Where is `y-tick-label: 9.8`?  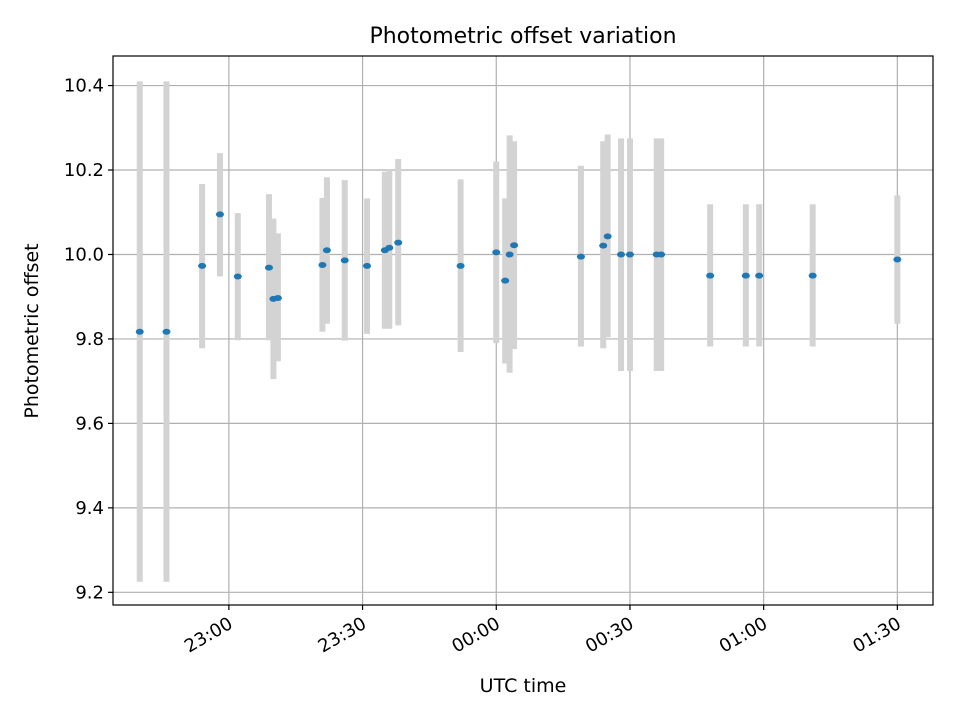
y-tick-label: 9.8 is located at coordinates (89, 339).